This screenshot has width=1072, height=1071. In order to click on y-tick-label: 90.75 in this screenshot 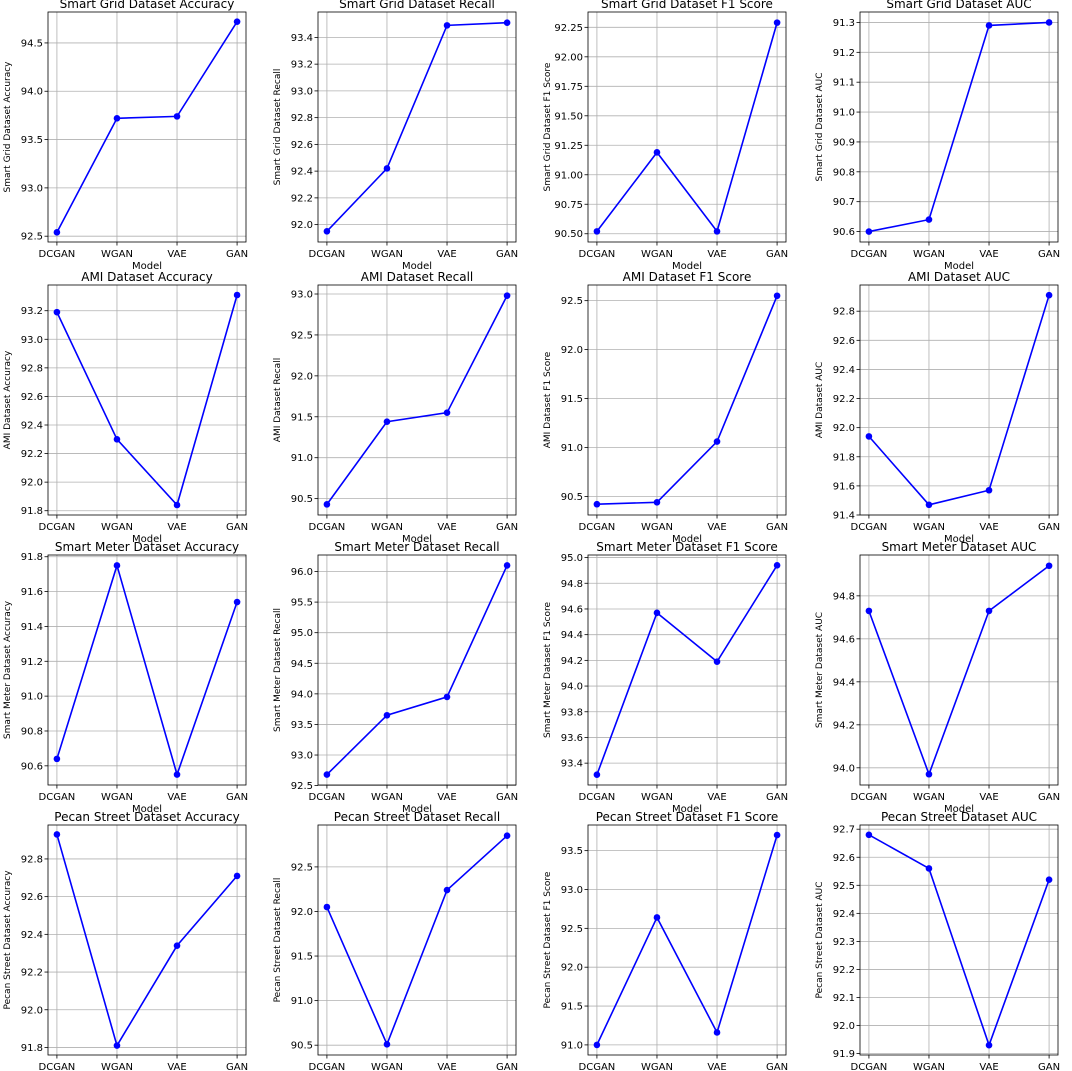, I will do `click(568, 205)`.